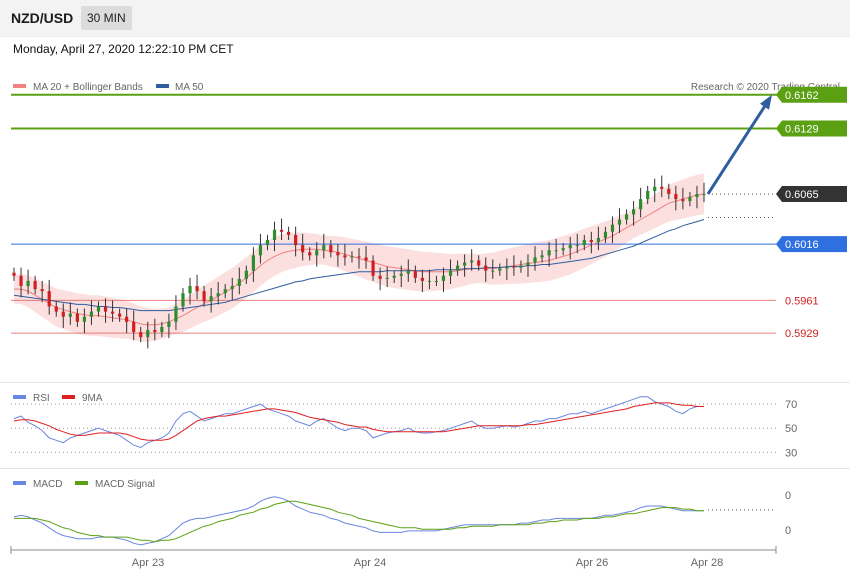 Image resolution: width=850 pixels, height=576 pixels. Describe the element at coordinates (370, 563) in the screenshot. I see `x-tick-label: Apr 24` at that location.